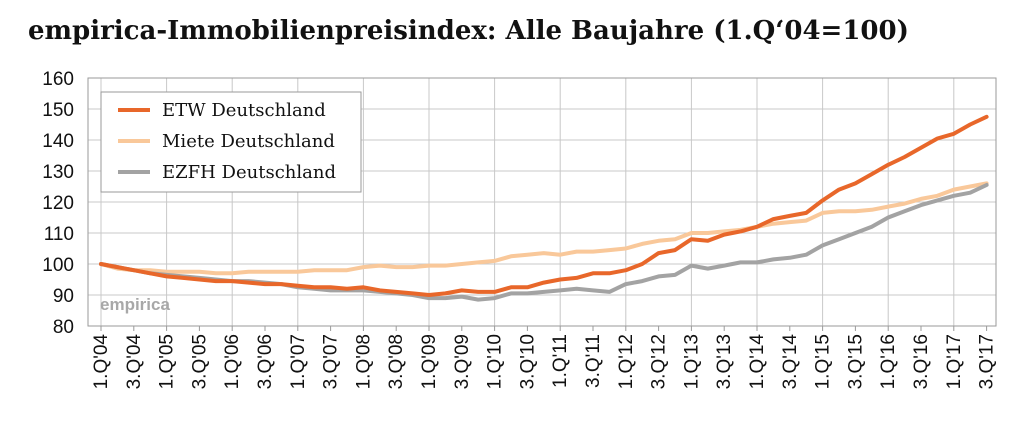  Describe the element at coordinates (58, 110) in the screenshot. I see `y-tick-label: 150` at that location.